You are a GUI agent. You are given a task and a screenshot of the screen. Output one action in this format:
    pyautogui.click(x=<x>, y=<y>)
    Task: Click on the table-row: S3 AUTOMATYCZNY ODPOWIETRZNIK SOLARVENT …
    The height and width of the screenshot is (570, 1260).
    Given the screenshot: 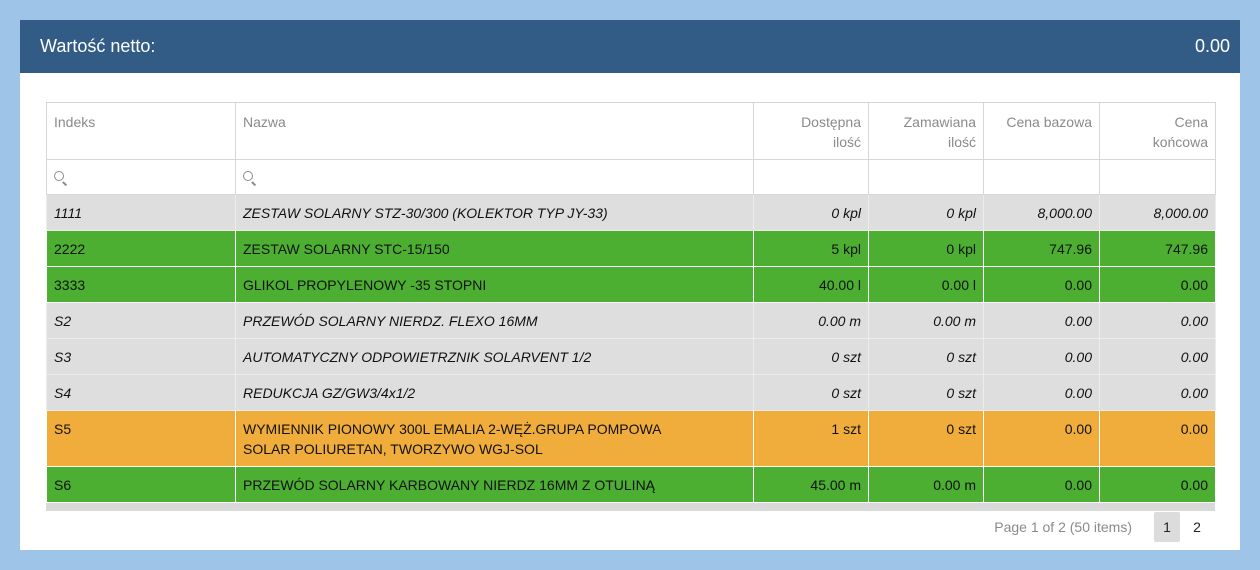 What is the action you would take?
    pyautogui.click(x=631, y=356)
    